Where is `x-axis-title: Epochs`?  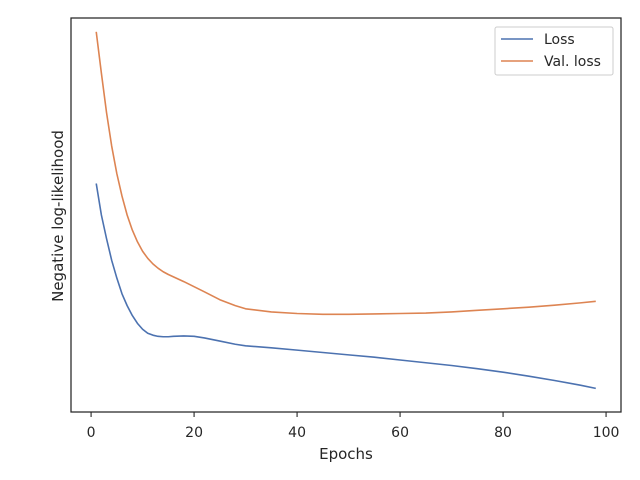 x-axis-title: Epochs is located at coordinates (346, 454).